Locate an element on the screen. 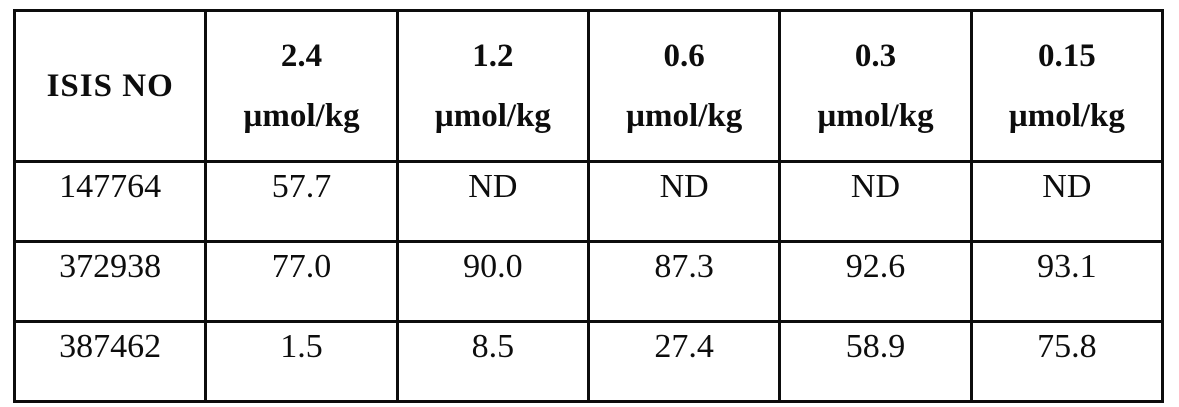 Image resolution: width=1179 pixels, height=407 pixels. cell-value: 87.3 is located at coordinates (684, 281).